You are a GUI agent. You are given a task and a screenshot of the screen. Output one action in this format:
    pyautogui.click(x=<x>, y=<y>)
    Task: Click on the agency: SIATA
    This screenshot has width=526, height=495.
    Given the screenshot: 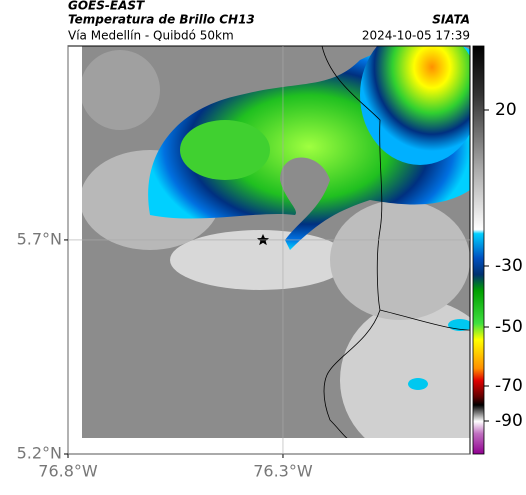 What is the action you would take?
    pyautogui.click(x=451, y=20)
    